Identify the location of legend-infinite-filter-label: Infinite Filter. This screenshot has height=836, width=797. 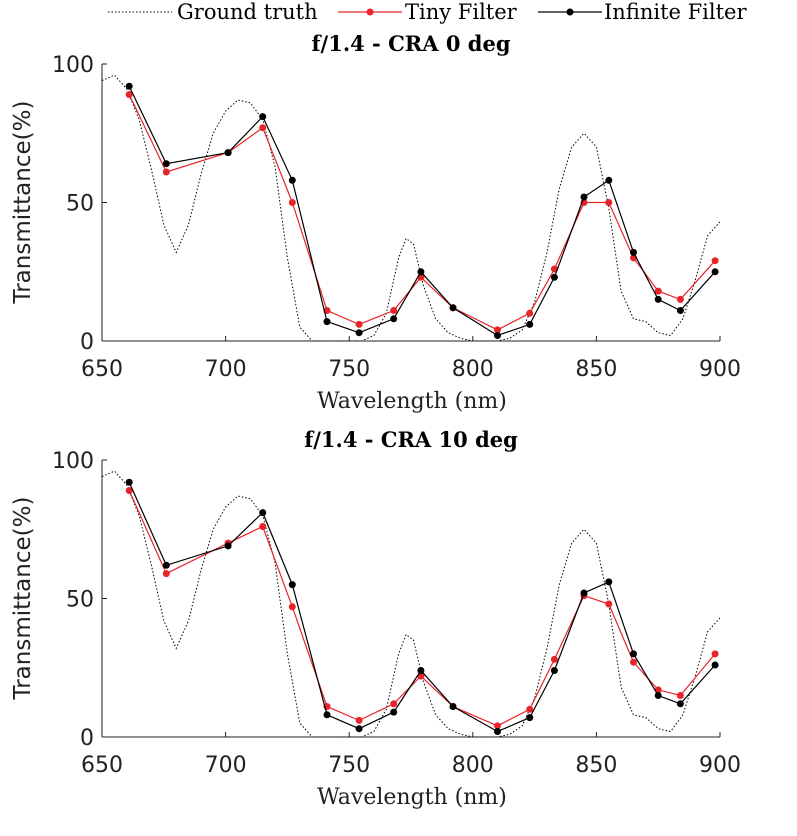
(675, 12).